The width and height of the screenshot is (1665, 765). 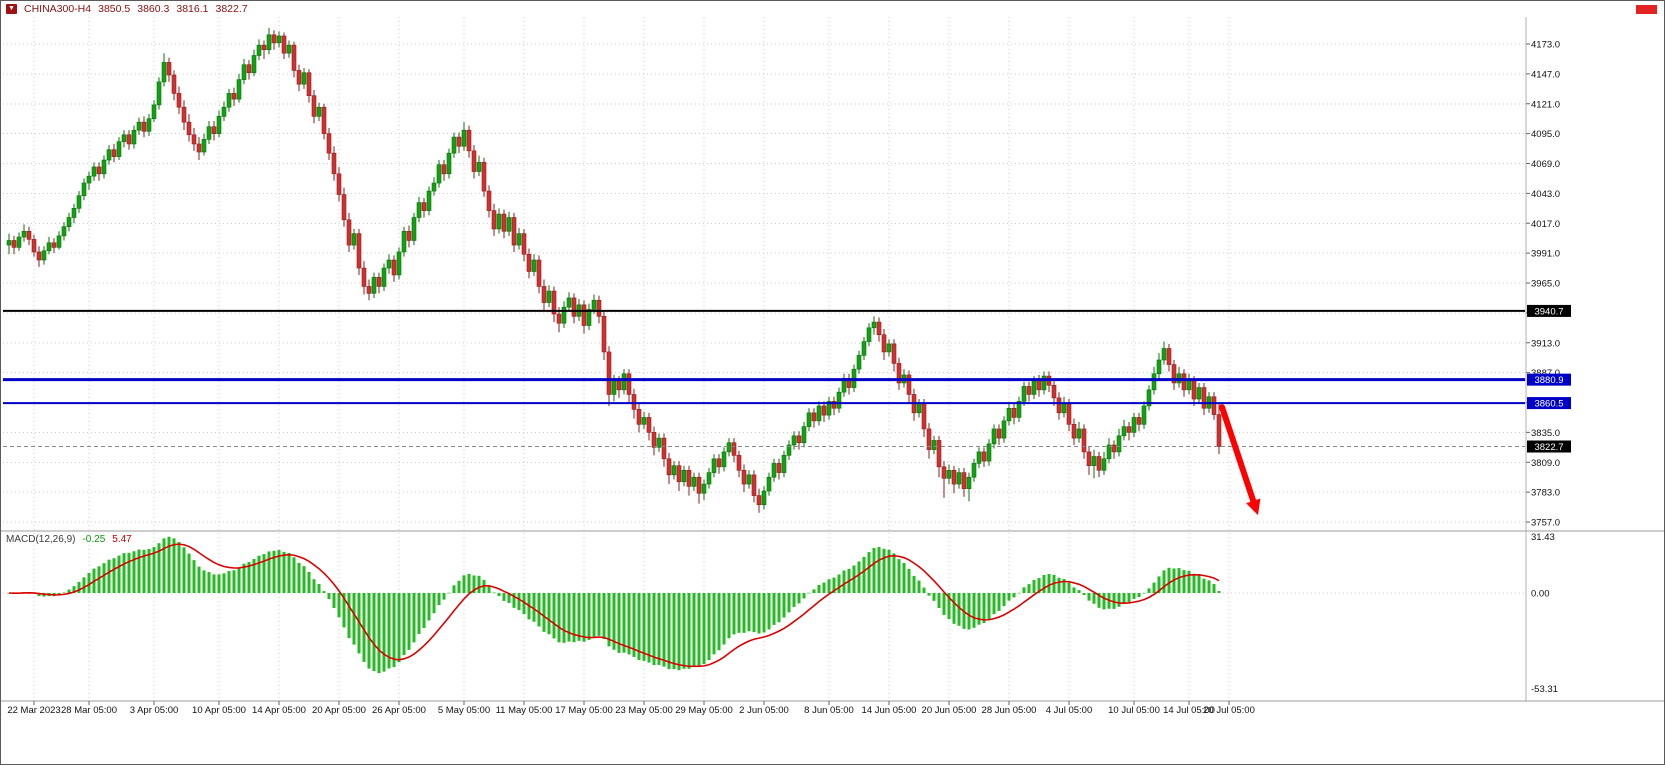 I want to click on svg-text: 4095.0, so click(x=1545, y=134).